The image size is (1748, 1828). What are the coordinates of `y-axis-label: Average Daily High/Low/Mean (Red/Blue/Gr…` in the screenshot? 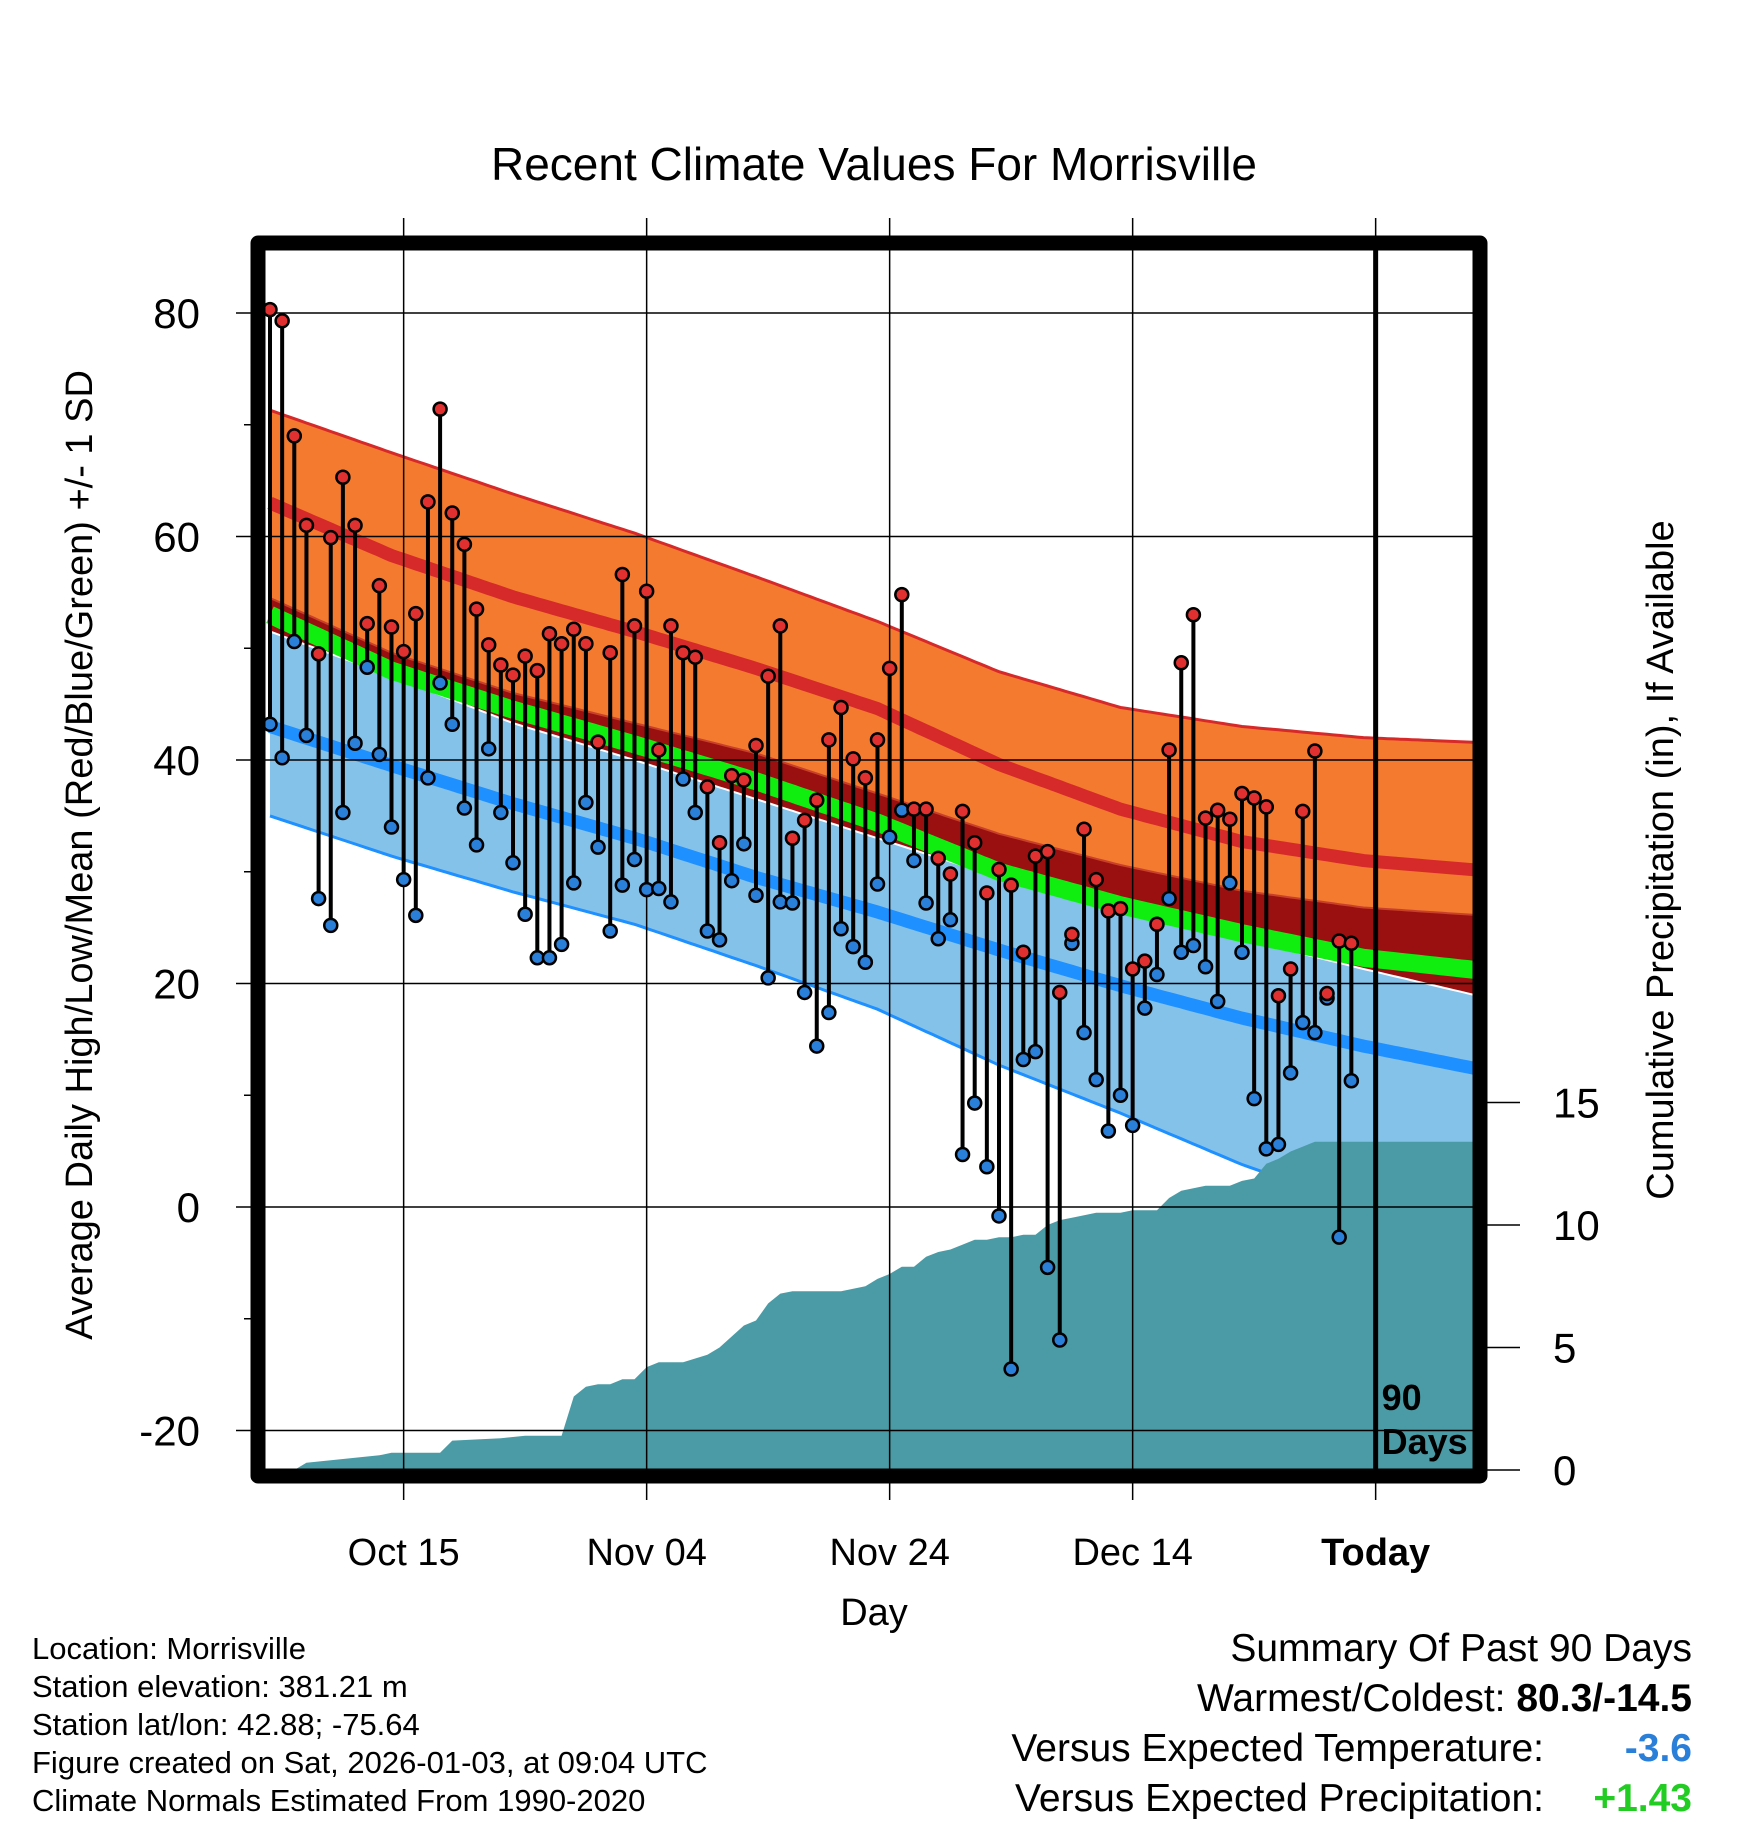 It's located at (80, 855).